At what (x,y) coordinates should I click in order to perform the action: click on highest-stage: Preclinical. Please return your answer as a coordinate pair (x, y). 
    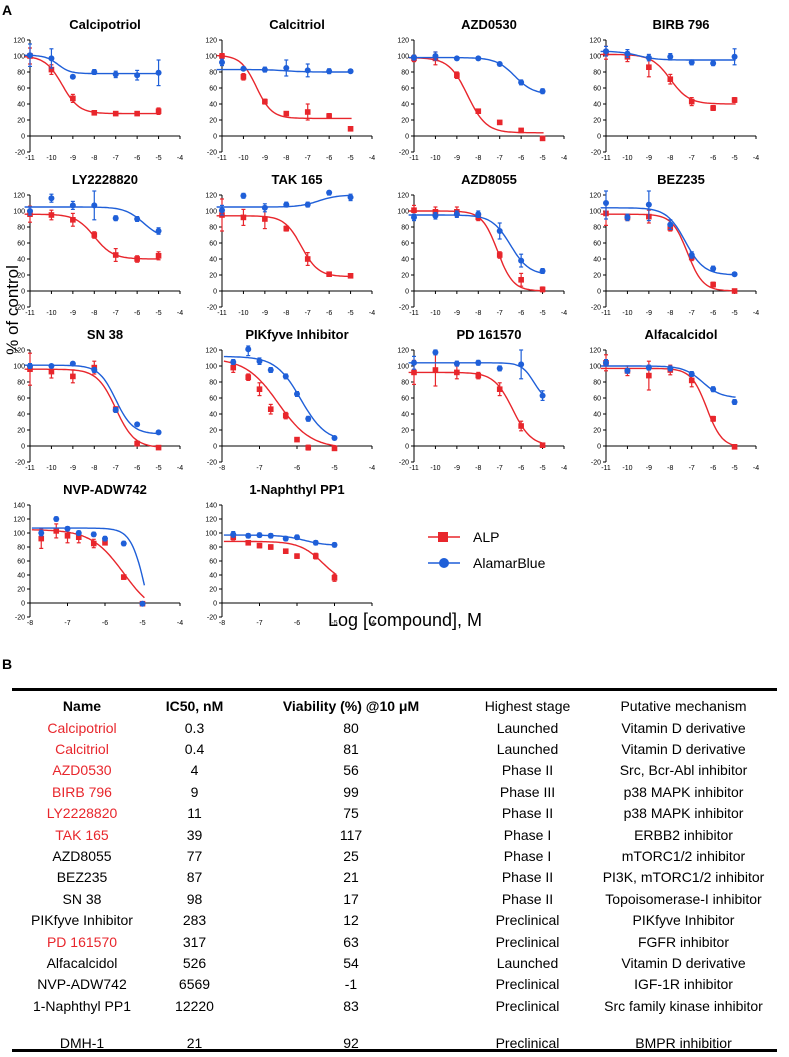
    Looking at the image, I should click on (527, 920).